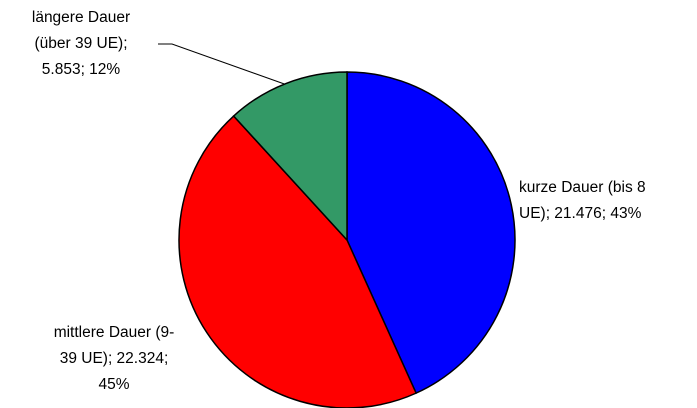 This screenshot has height=408, width=697. I want to click on data-label: 39 UE); 22.324;, so click(114, 358).